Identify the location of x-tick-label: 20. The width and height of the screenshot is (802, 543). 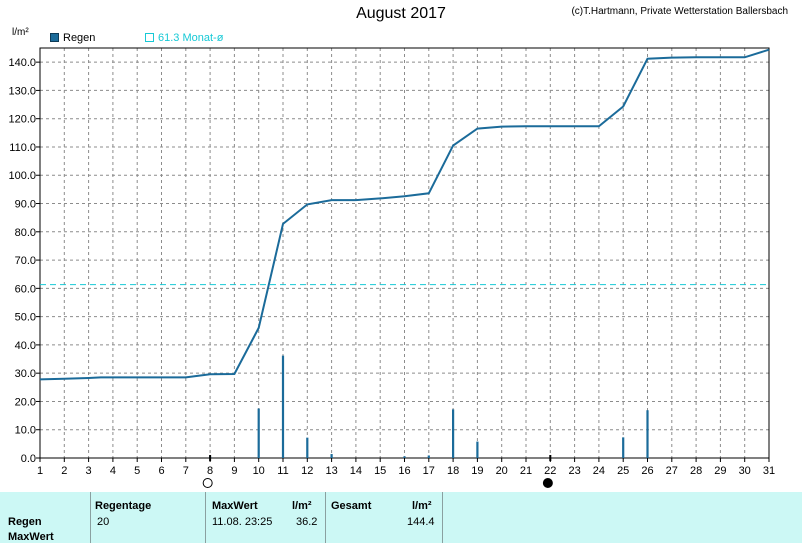
(502, 471).